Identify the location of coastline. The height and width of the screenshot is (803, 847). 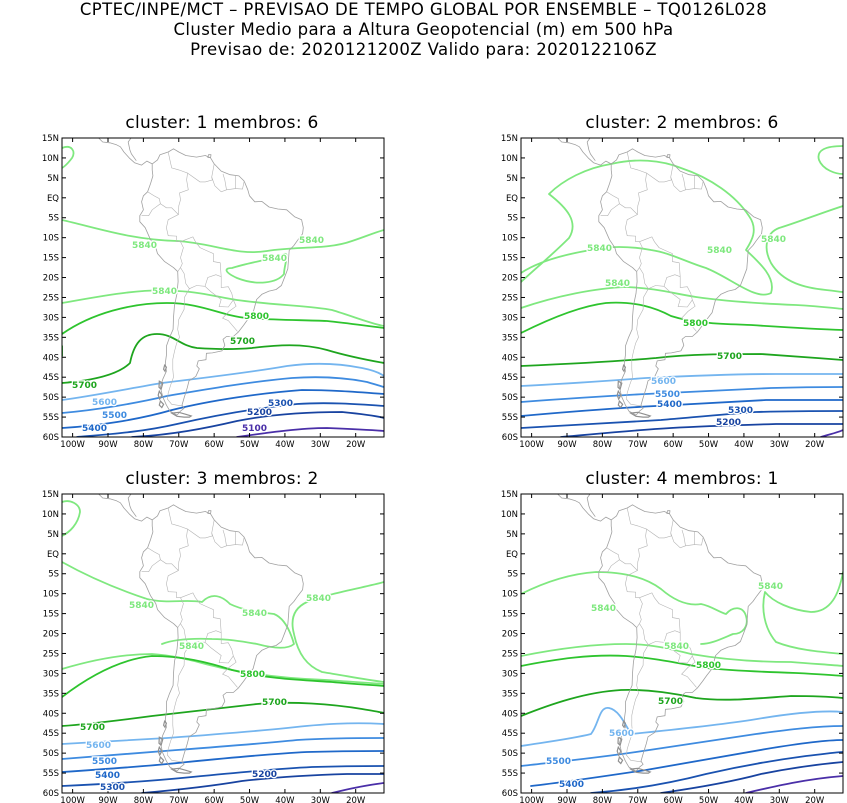
(660, 278).